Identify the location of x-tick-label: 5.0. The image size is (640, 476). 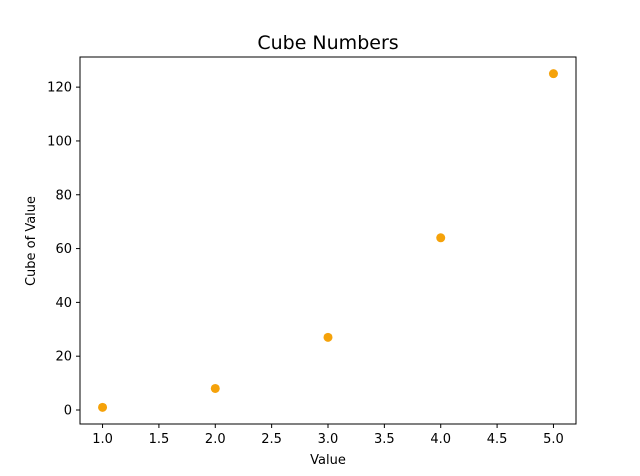
(553, 439).